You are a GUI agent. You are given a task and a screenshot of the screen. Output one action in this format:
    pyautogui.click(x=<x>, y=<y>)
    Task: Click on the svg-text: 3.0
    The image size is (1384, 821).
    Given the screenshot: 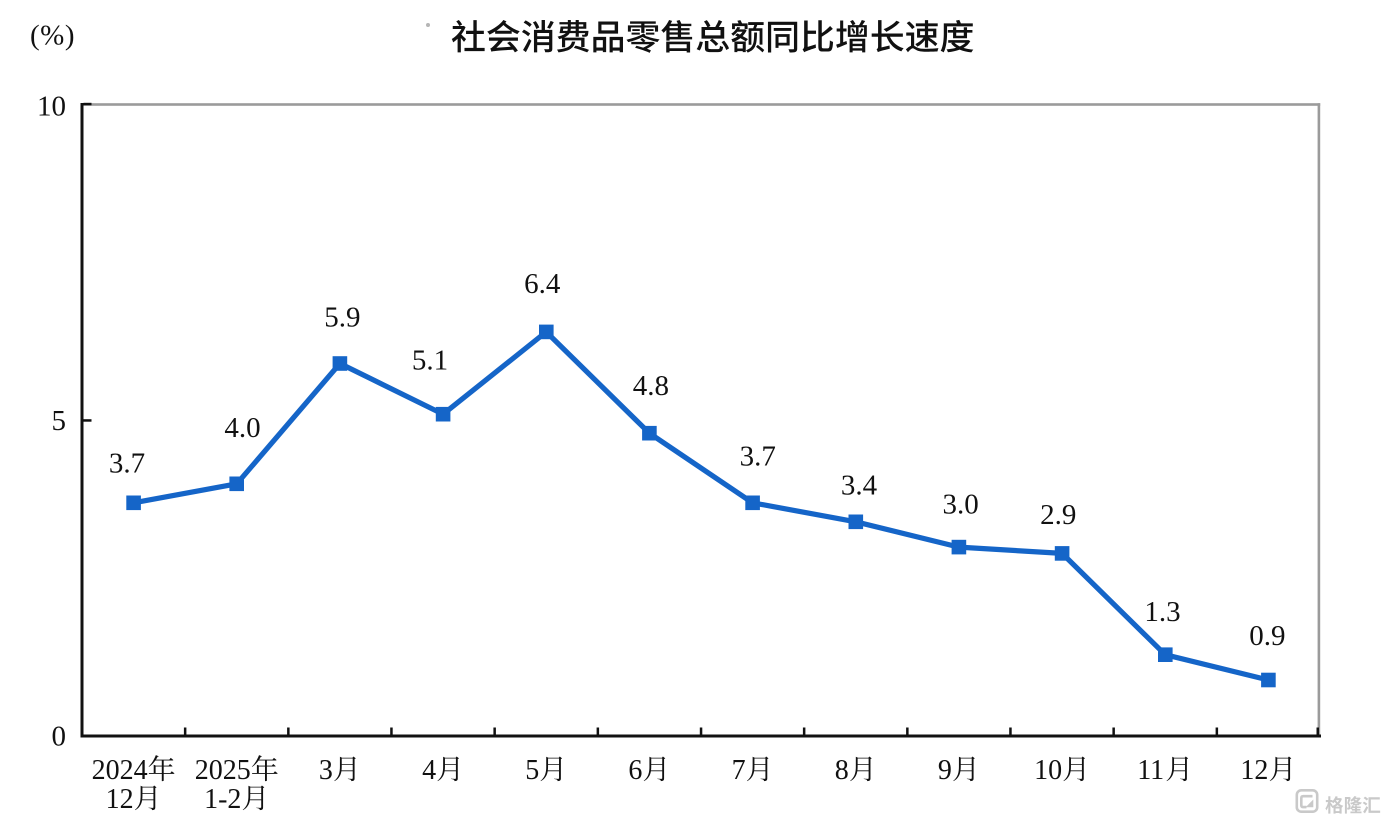 What is the action you would take?
    pyautogui.click(x=960, y=505)
    